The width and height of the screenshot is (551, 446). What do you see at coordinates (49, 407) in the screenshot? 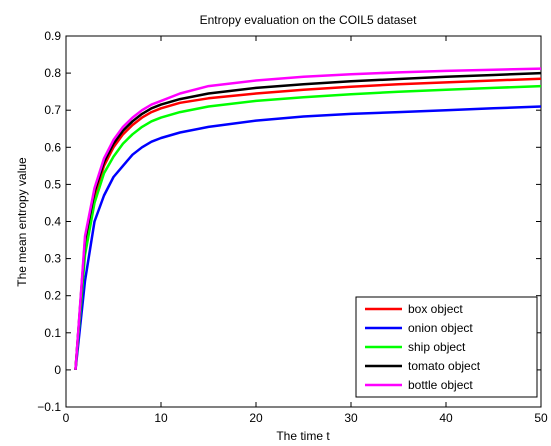
I see `y-tick-label: −0.1` at bounding box center [49, 407].